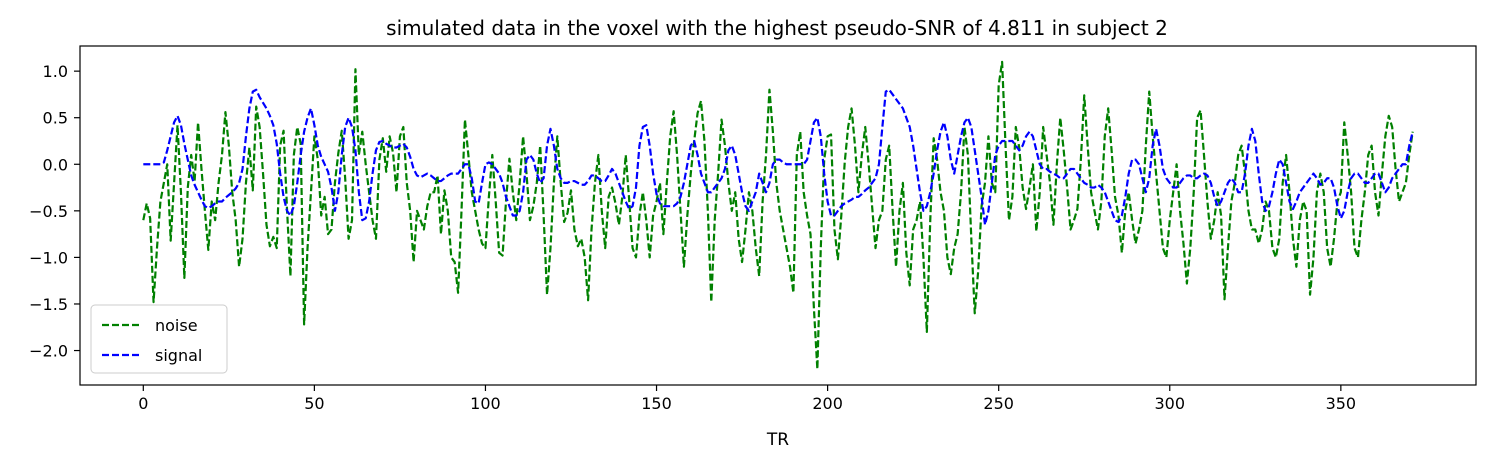  I want to click on y-tick-label: −1.0, so click(48, 257).